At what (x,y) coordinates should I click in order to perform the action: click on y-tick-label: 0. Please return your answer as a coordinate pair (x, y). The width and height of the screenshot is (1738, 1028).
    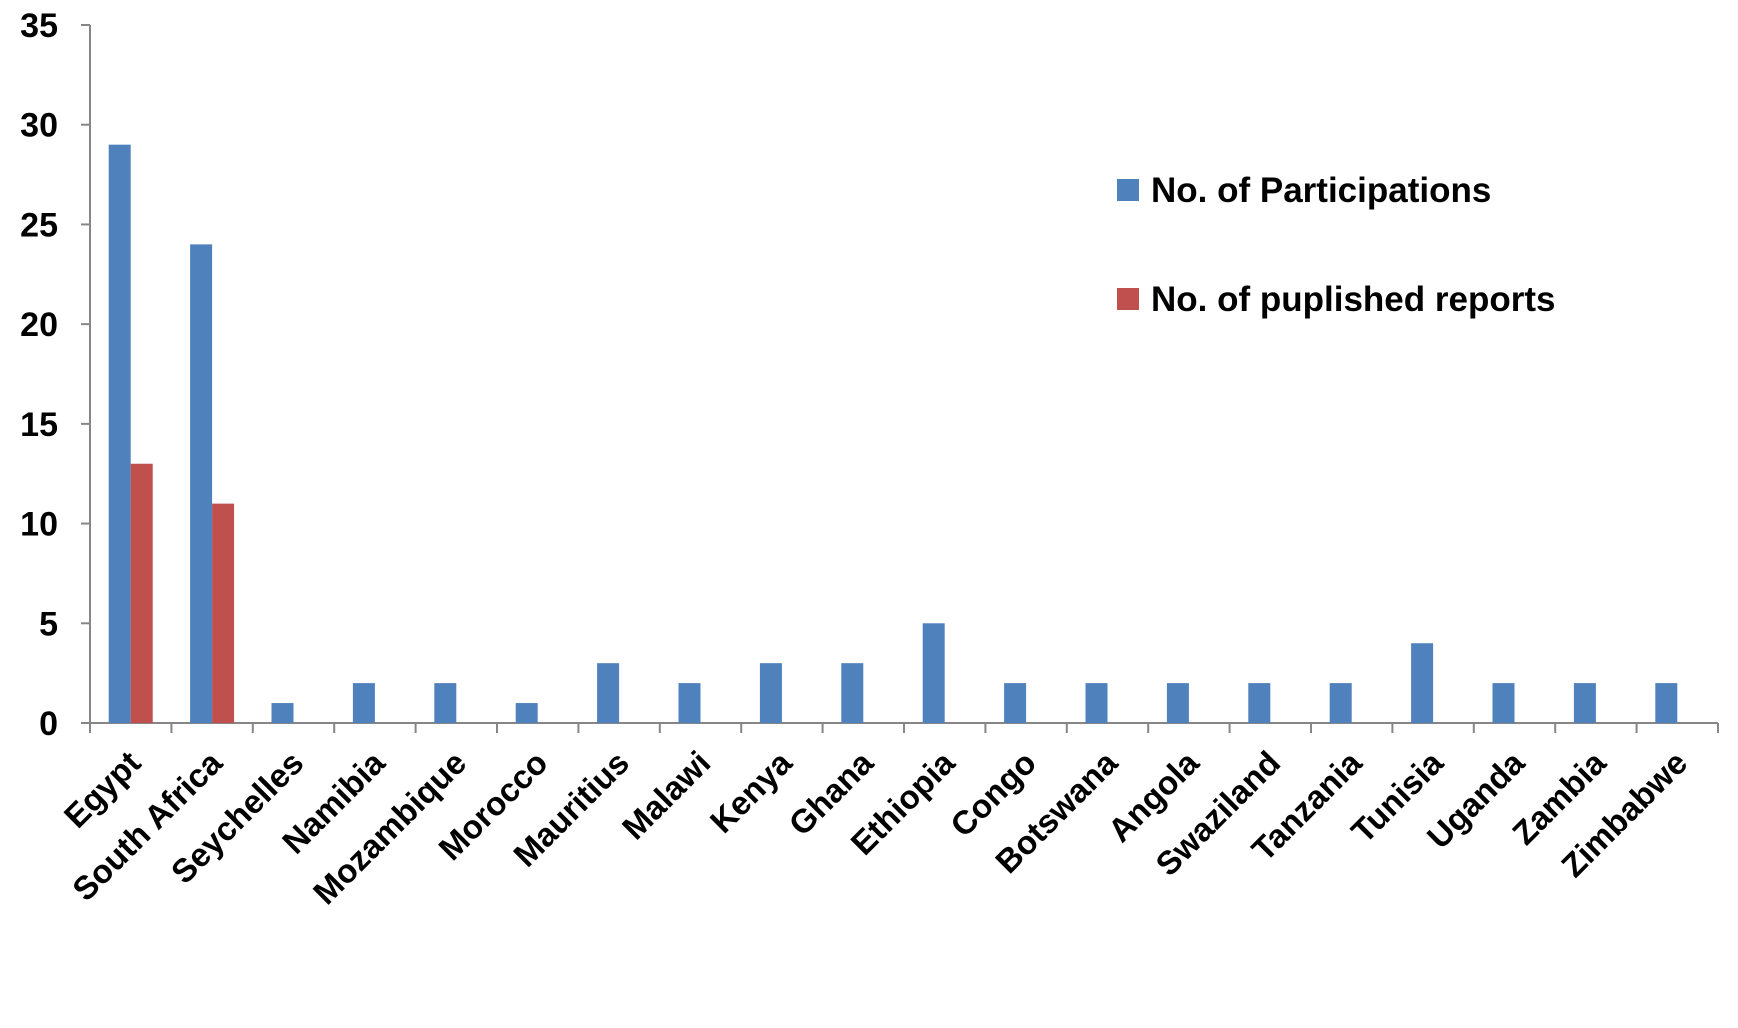
    Looking at the image, I should click on (48, 724).